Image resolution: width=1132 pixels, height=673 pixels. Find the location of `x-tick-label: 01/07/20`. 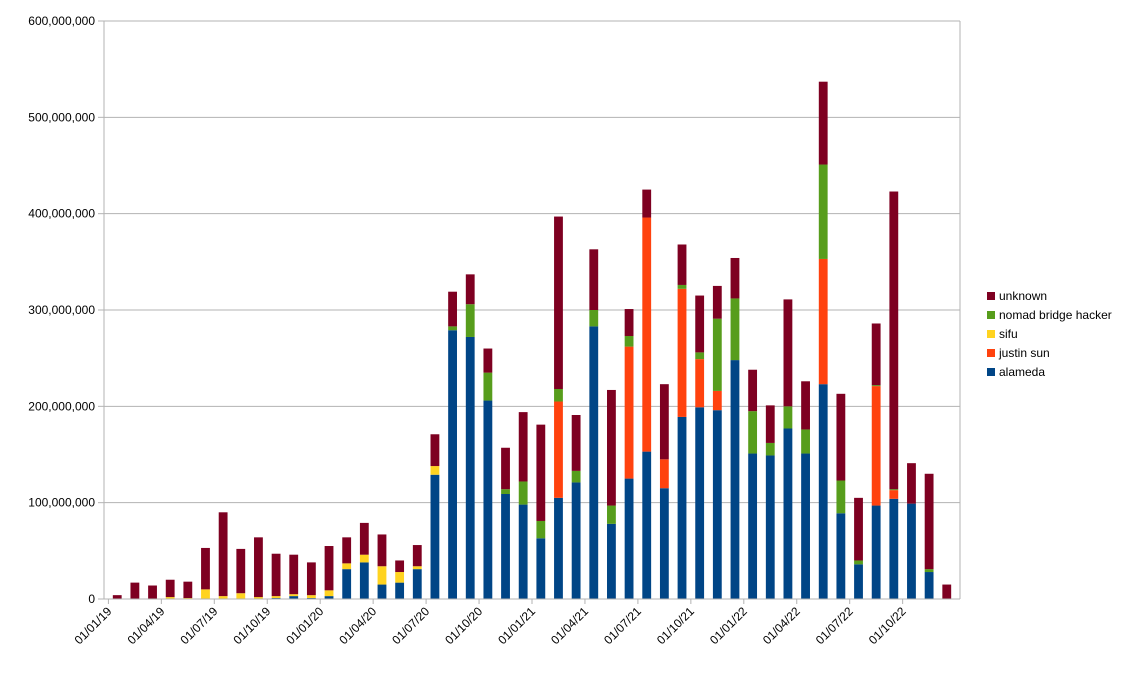

x-tick-label: 01/07/20 is located at coordinates (410, 625).